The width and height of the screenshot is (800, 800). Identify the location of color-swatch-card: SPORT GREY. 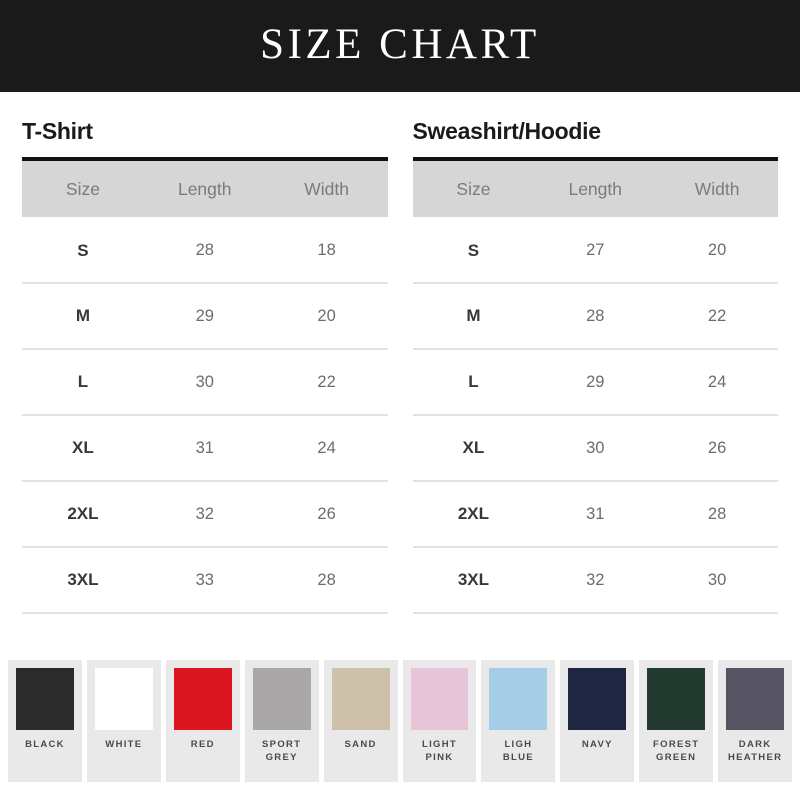
(281, 721).